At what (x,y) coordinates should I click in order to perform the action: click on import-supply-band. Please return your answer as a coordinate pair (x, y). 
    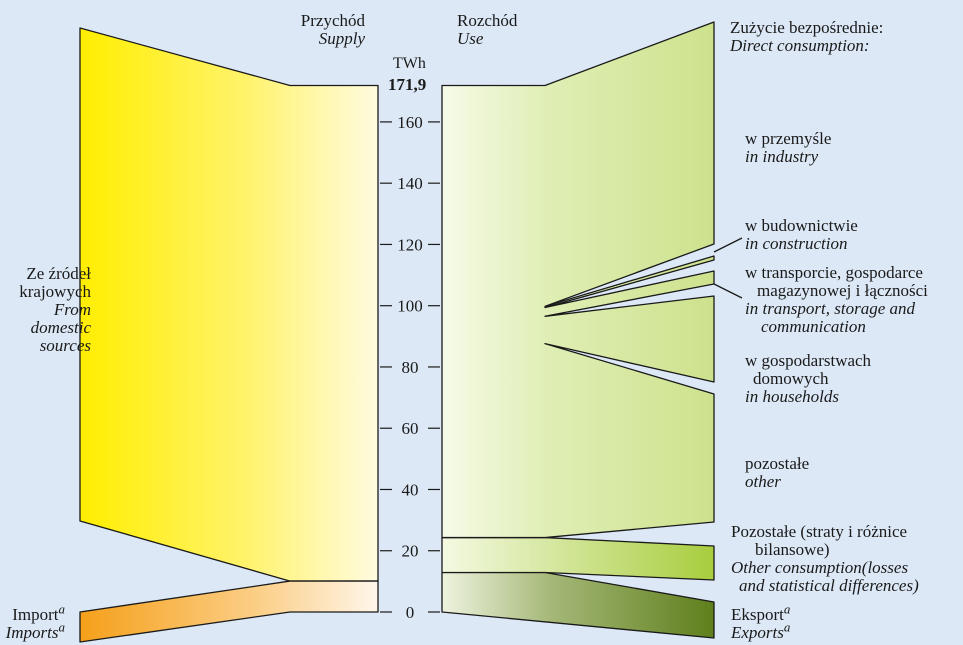
    Looking at the image, I should click on (229, 611).